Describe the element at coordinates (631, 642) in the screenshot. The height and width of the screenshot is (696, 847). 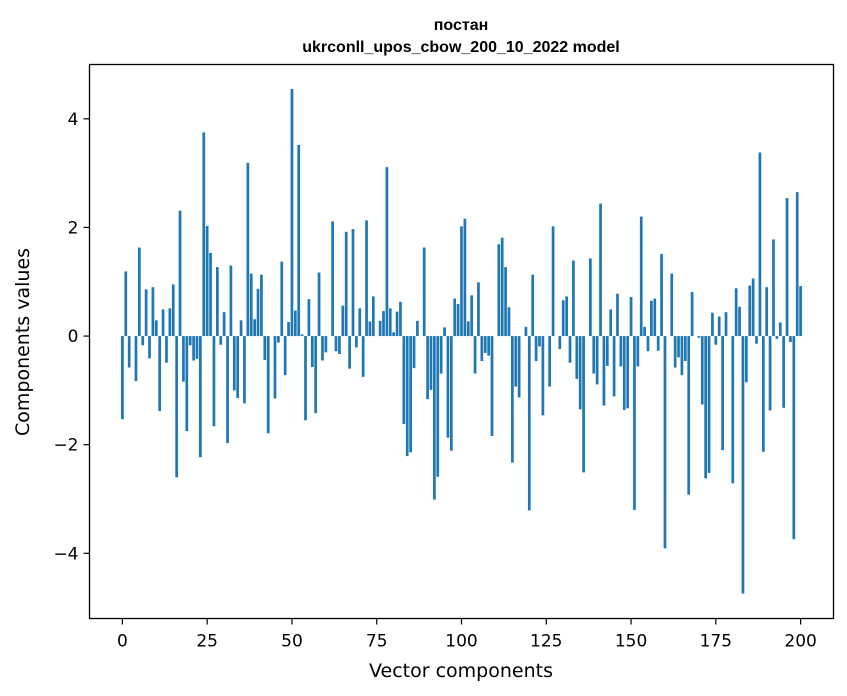
I see `x-tick-label-6: 150` at that location.